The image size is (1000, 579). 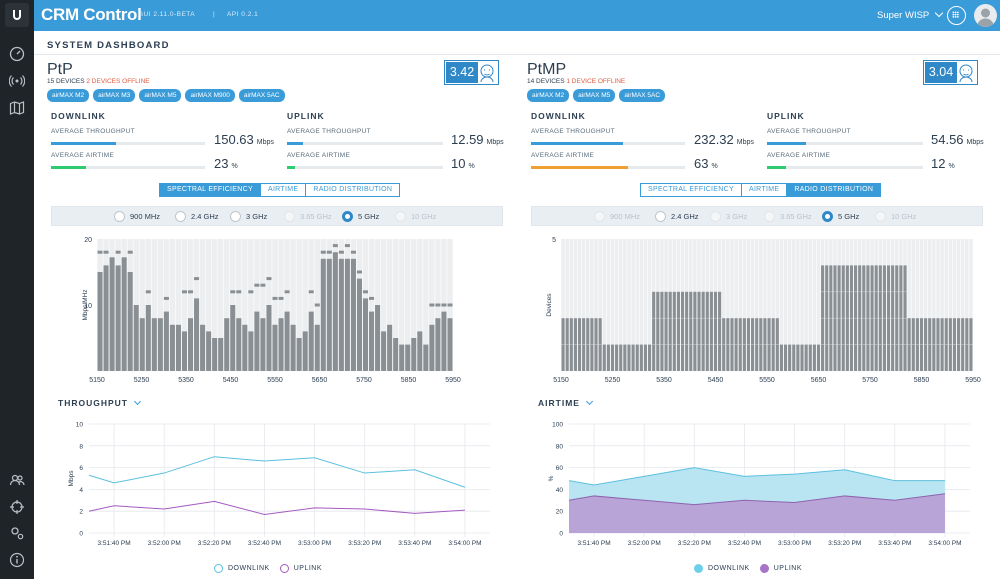 What do you see at coordinates (320, 380) in the screenshot?
I see `x-tick-label: 5650` at bounding box center [320, 380].